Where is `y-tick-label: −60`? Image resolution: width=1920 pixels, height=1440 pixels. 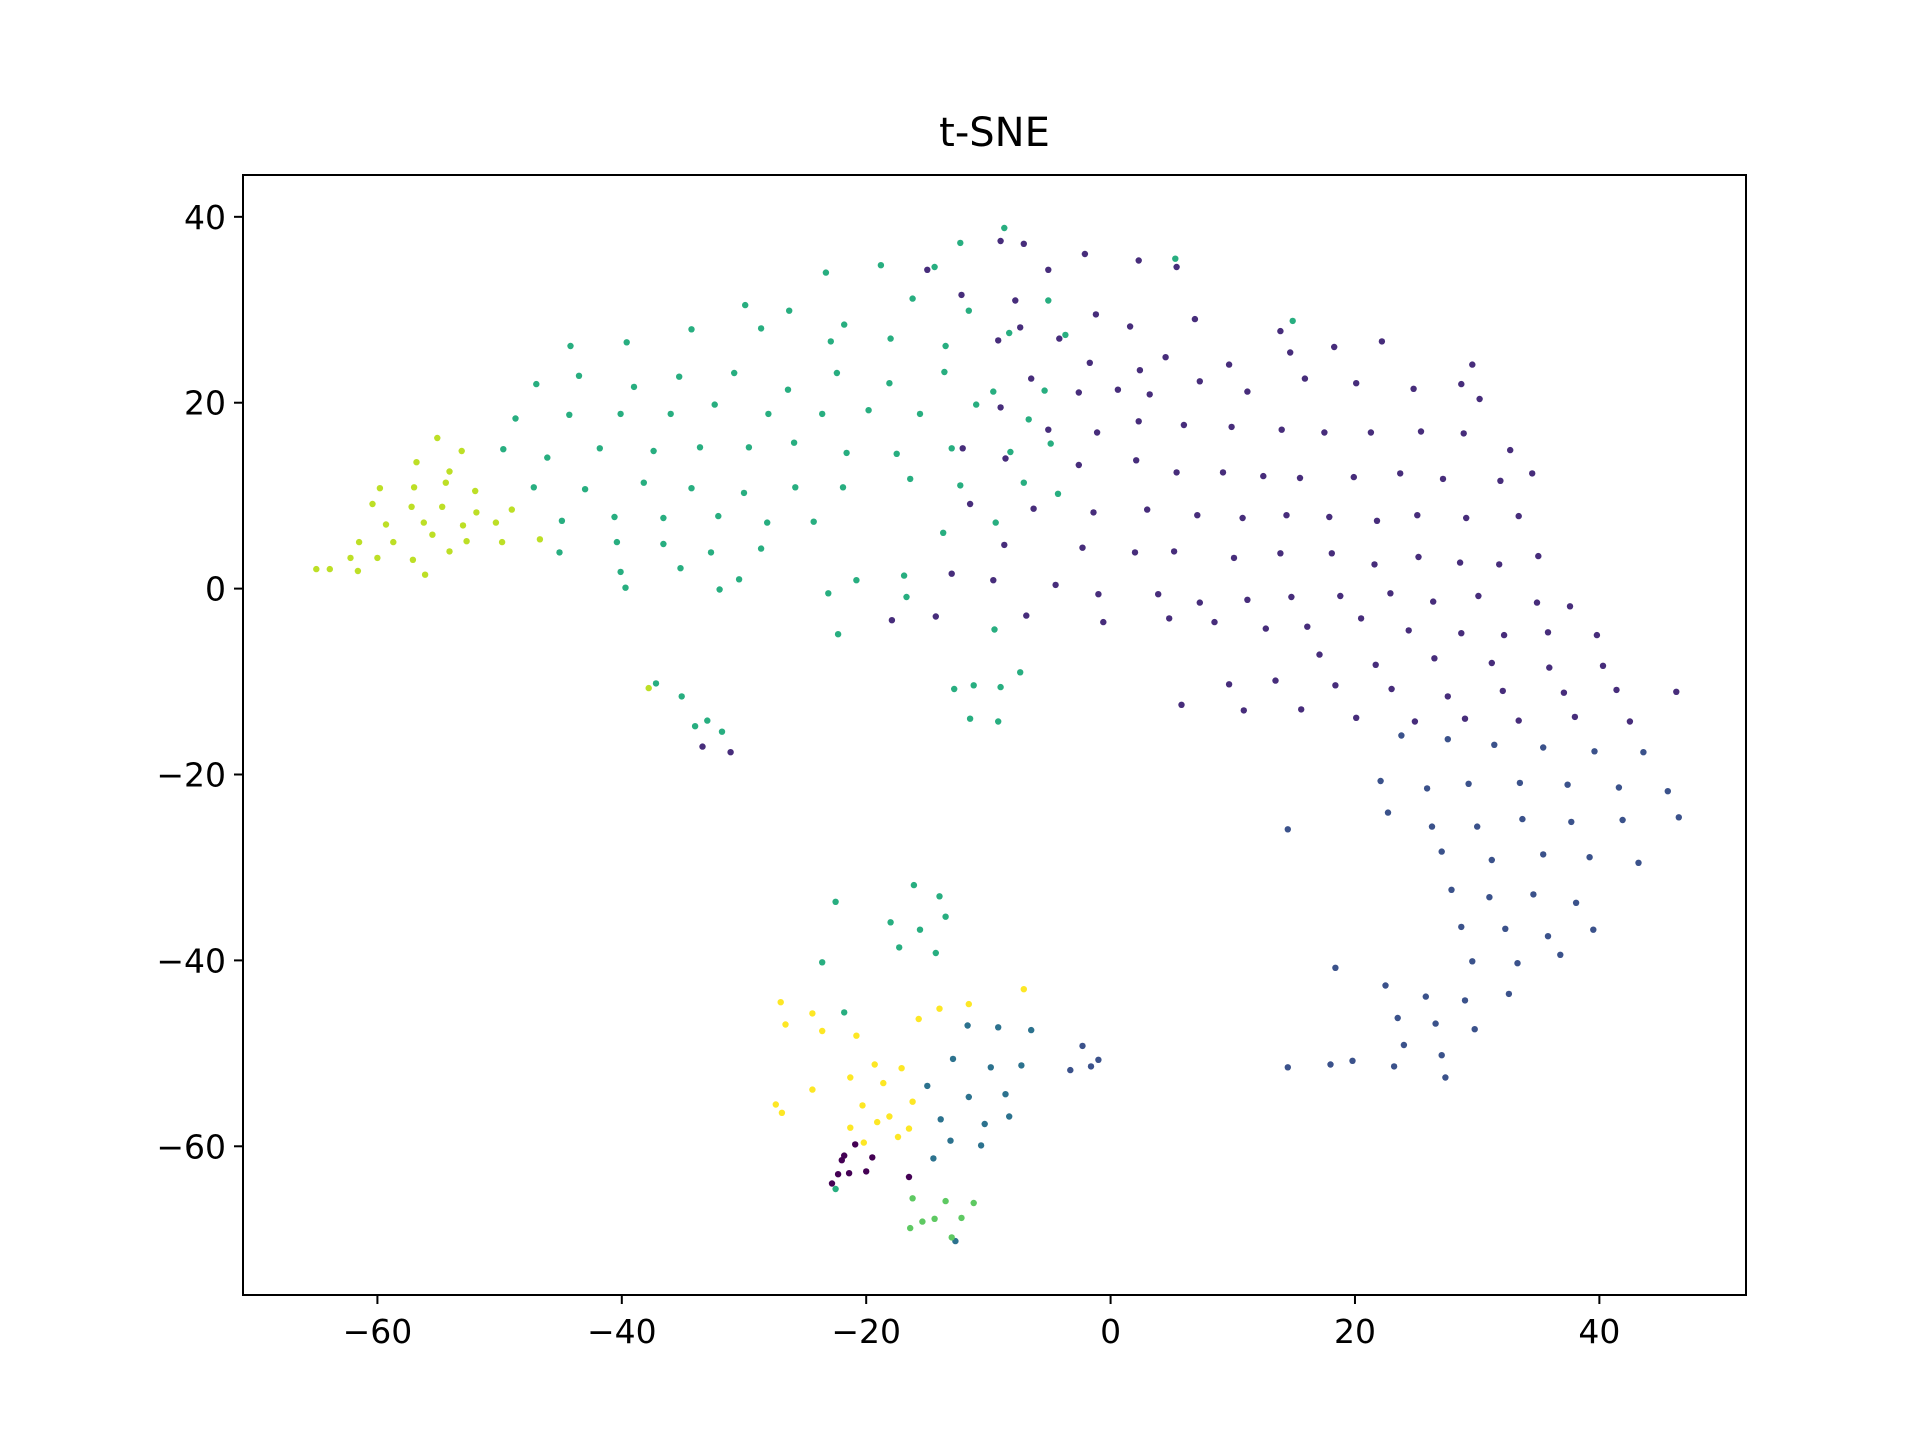 y-tick-label: −60 is located at coordinates (191, 1146).